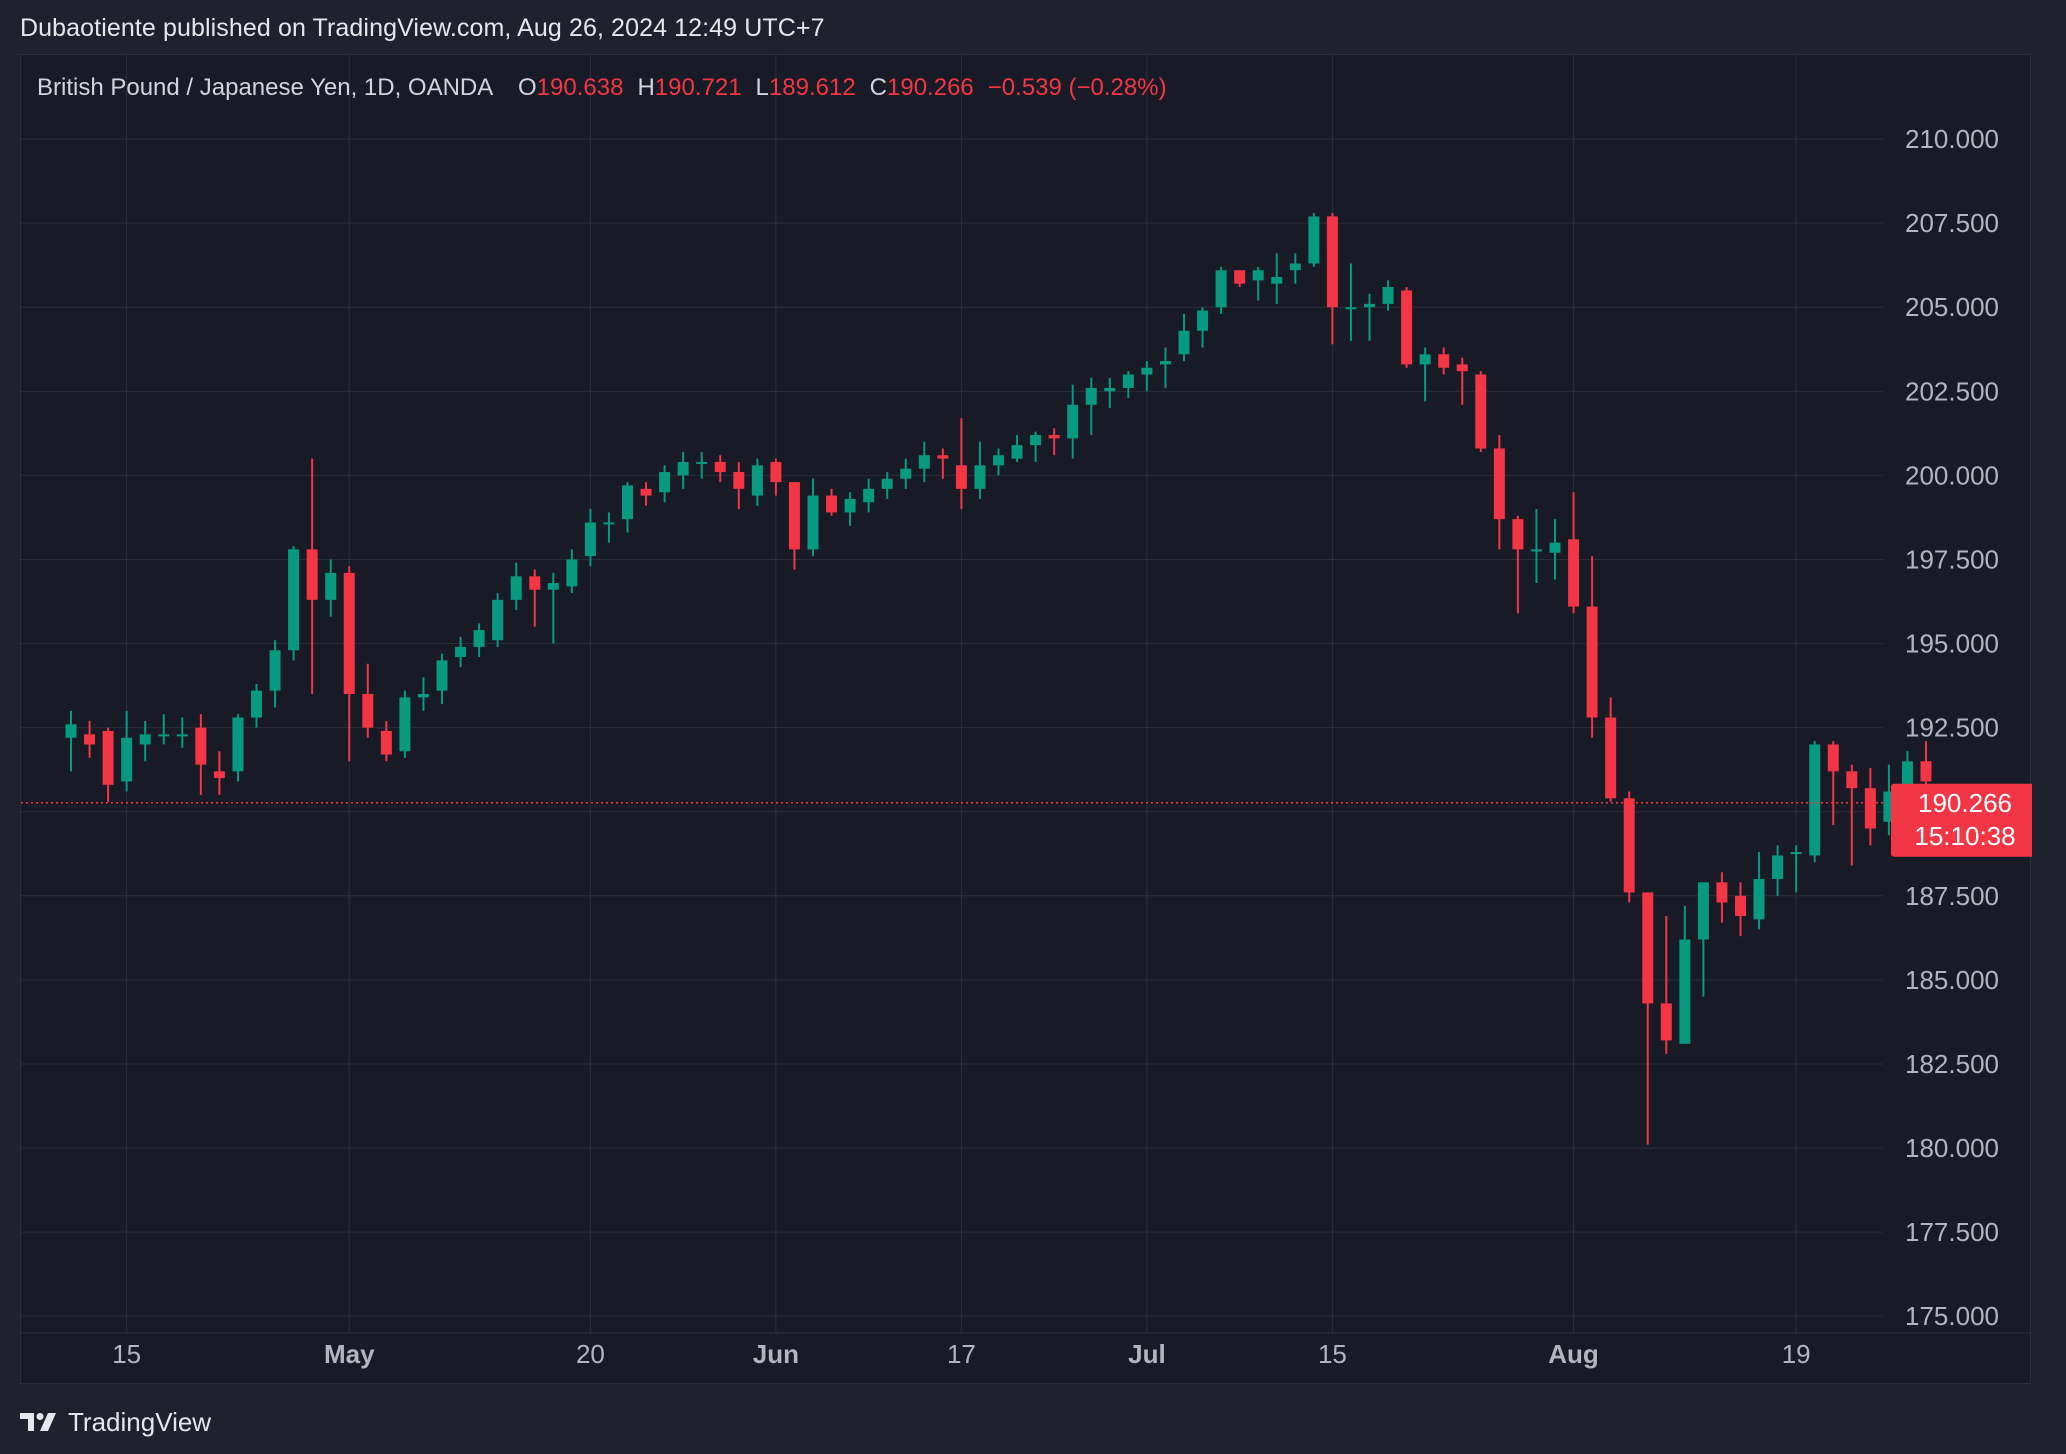  I want to click on tradingview-logo-icon, so click(38, 1422).